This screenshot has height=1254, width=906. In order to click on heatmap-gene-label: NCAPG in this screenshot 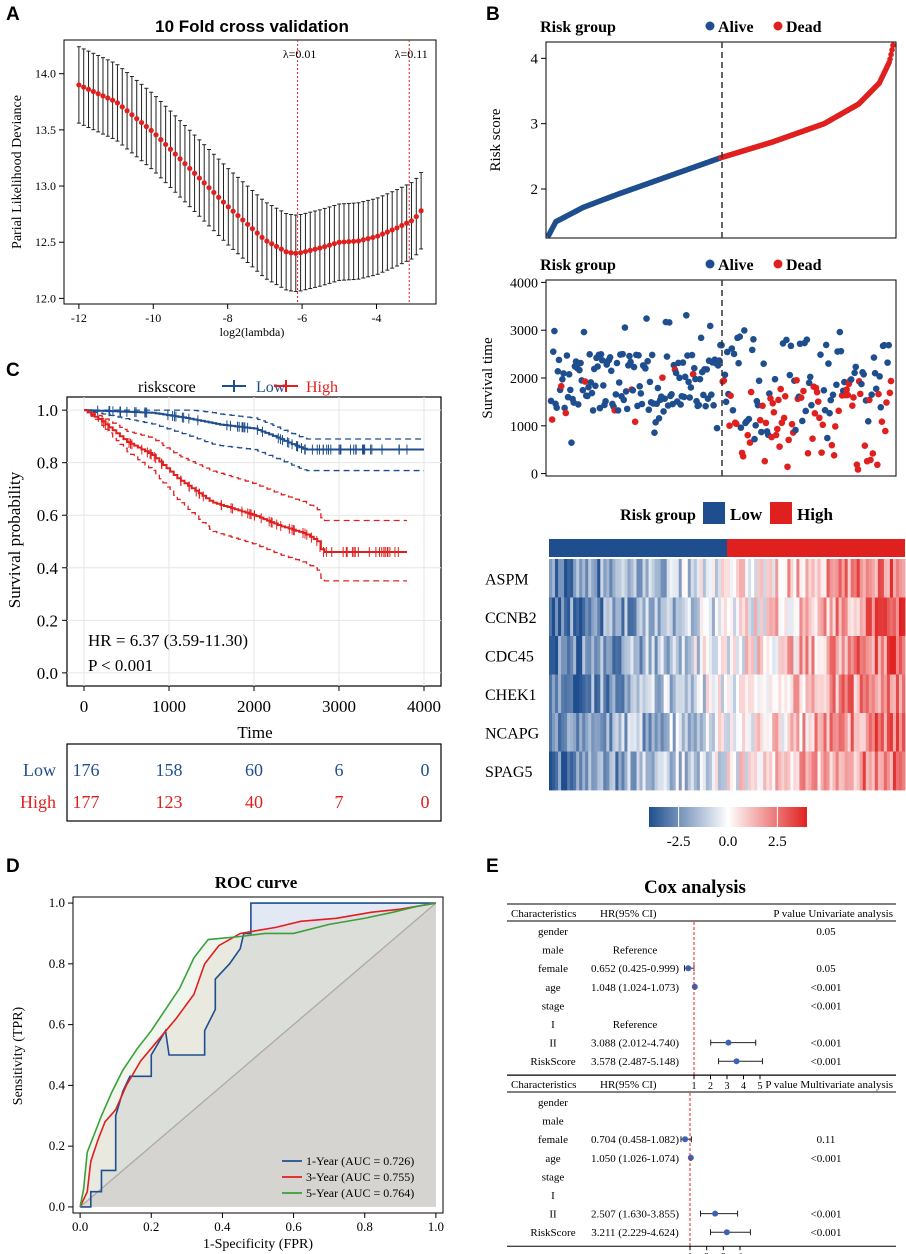, I will do `click(512, 733)`.